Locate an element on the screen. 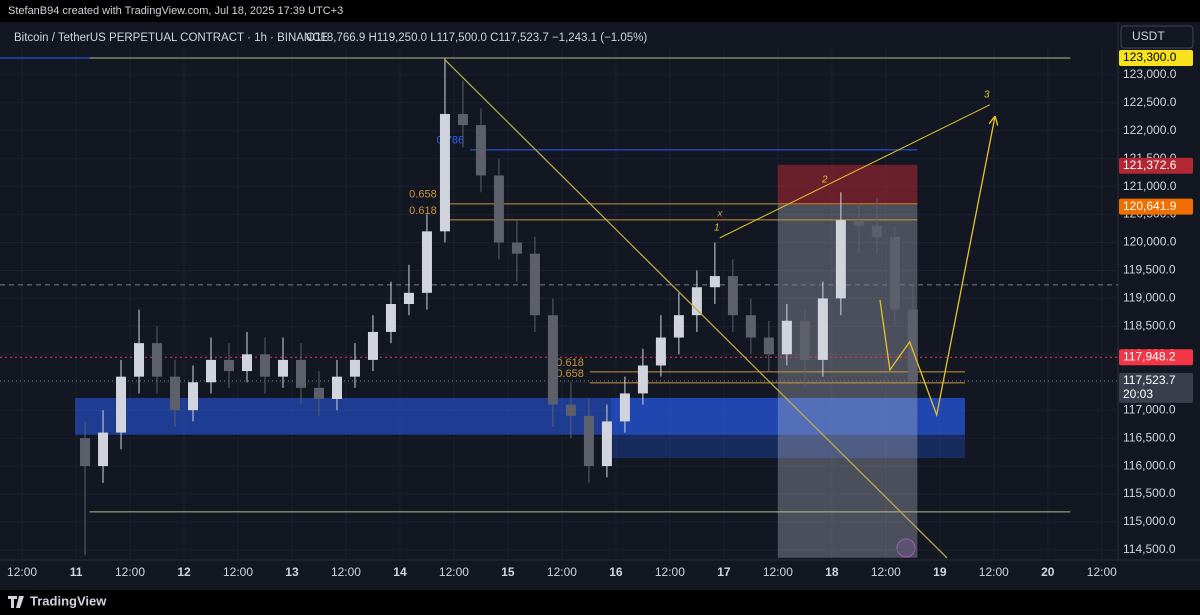 The width and height of the screenshot is (1200, 615). x-tick-label: 11 is located at coordinates (76, 572).